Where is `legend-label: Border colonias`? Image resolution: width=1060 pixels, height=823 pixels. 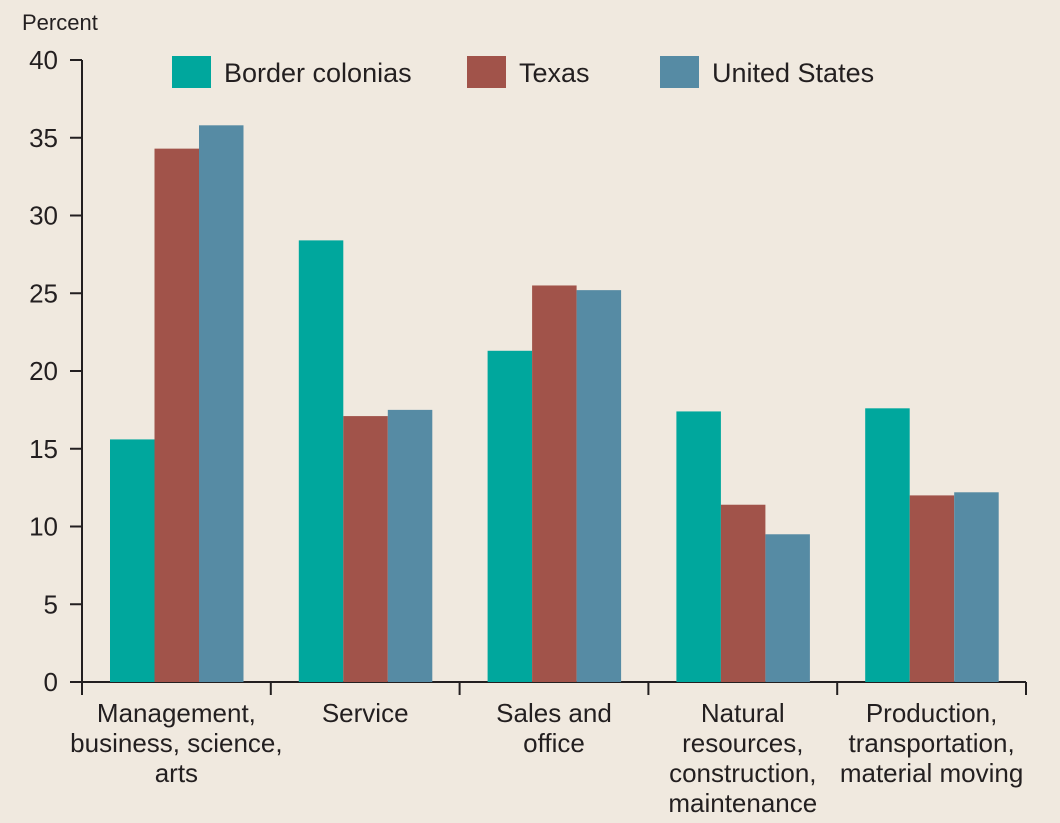
legend-label: Border colonias is located at coordinates (318, 73).